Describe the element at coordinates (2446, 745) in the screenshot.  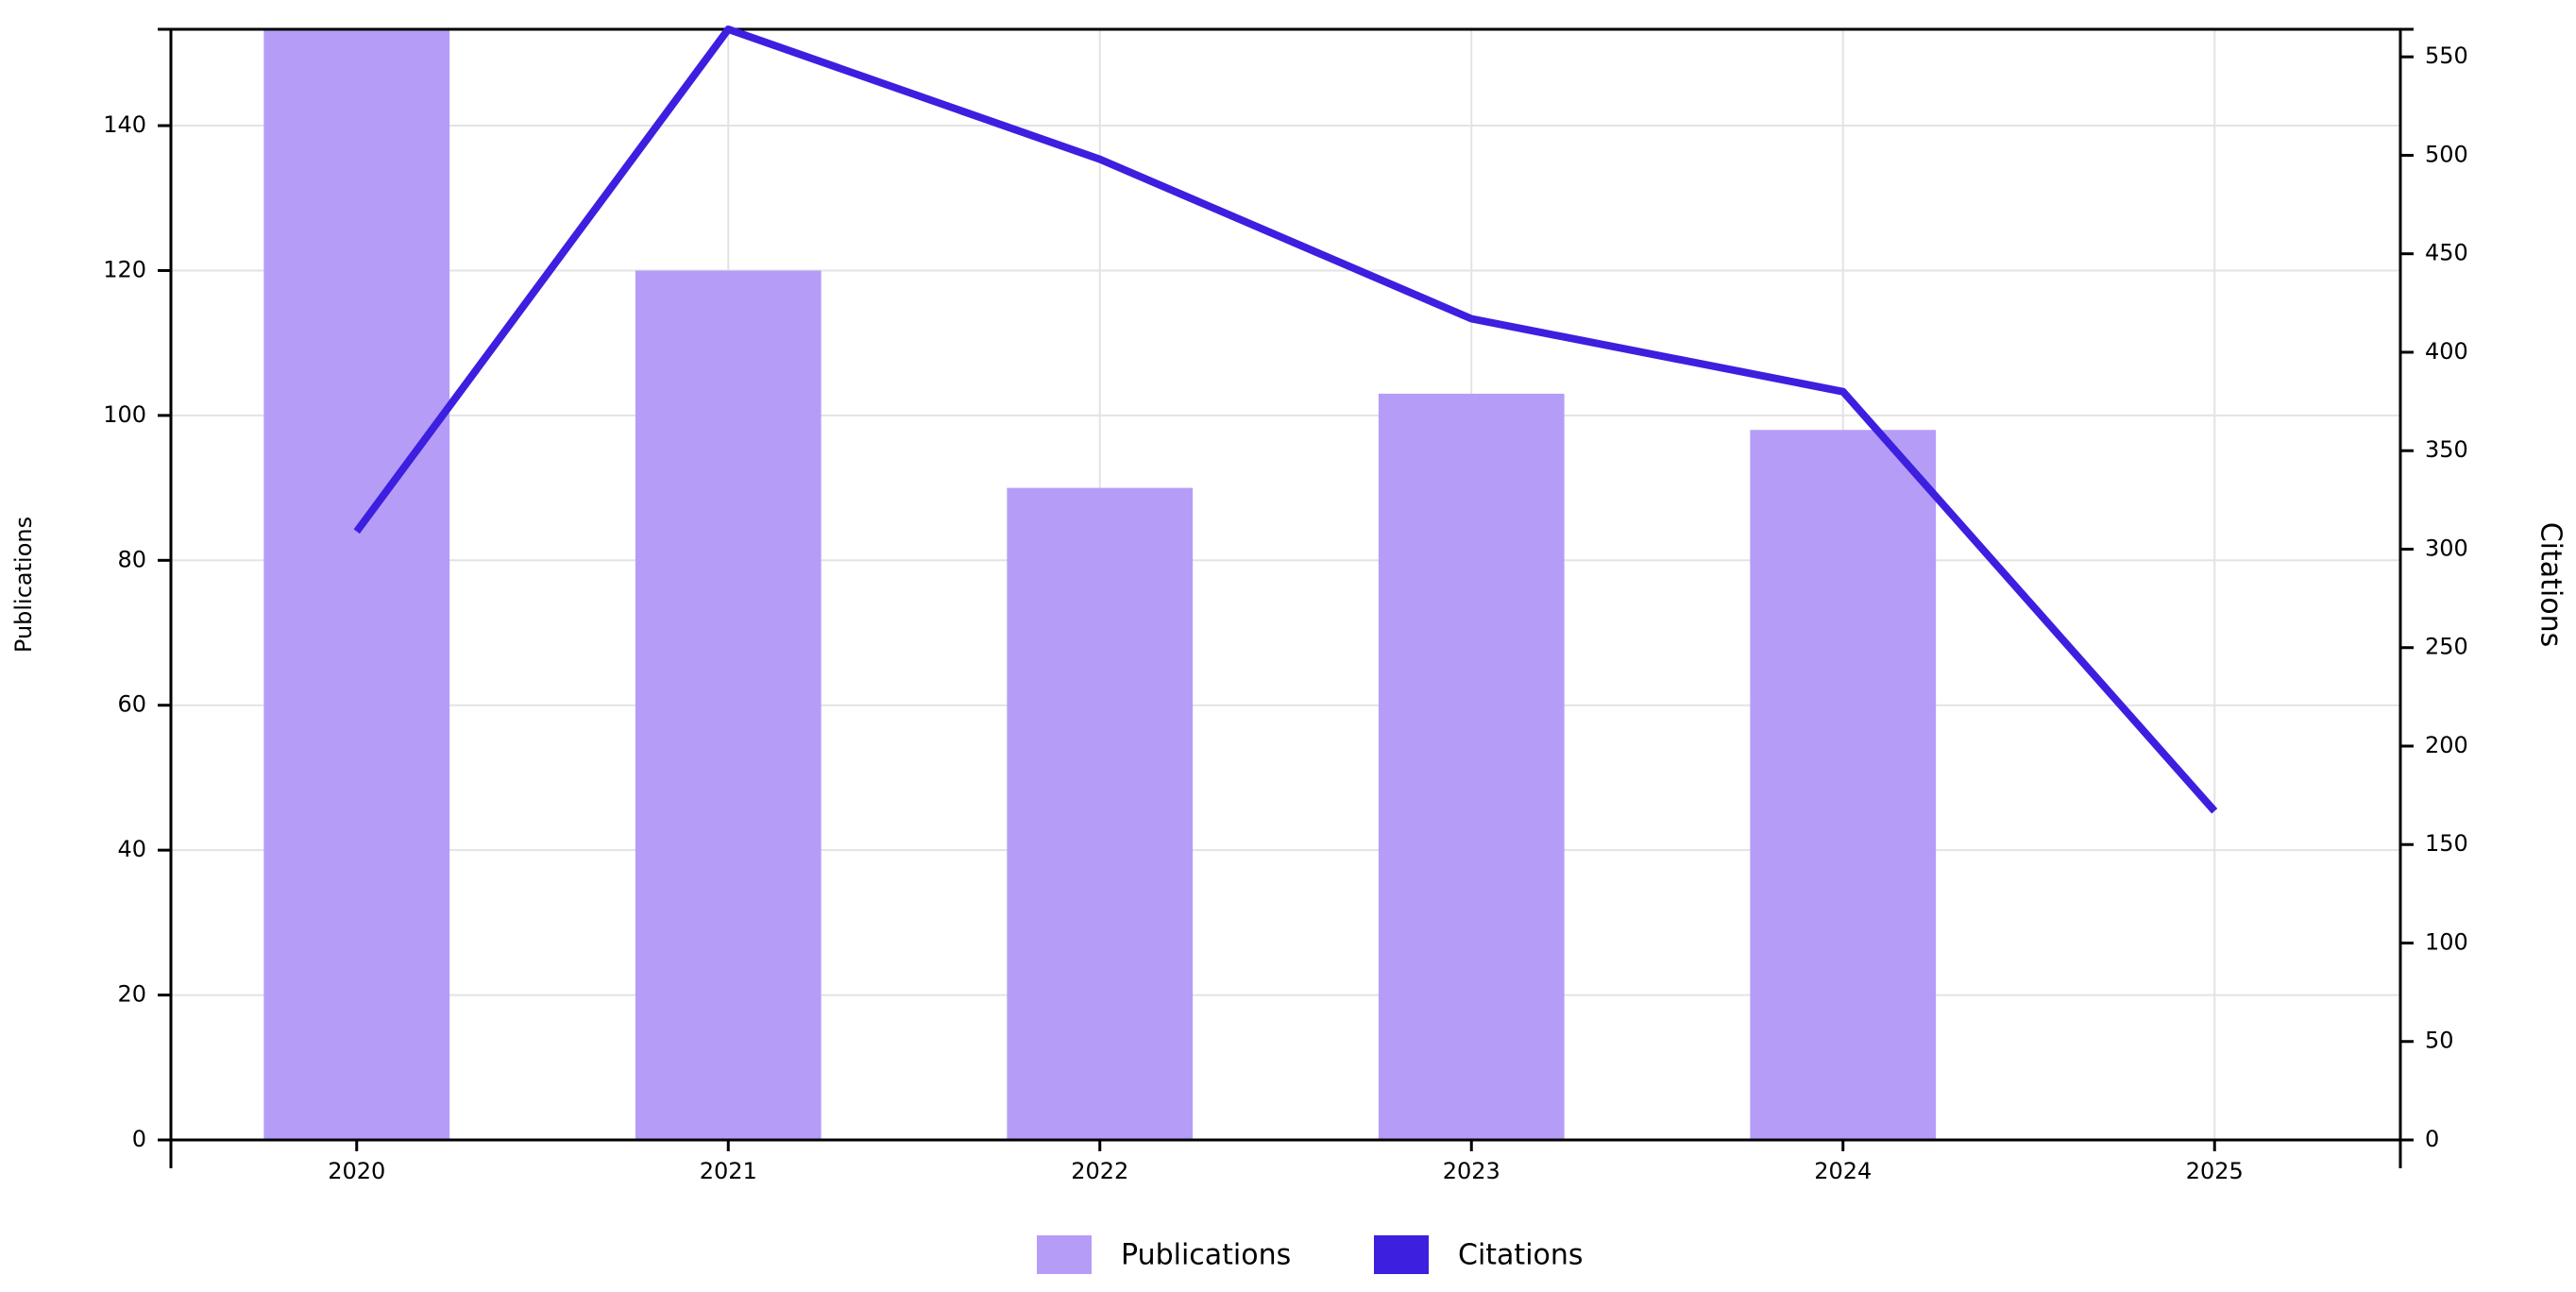
I see `y2-tick-label: 200` at that location.